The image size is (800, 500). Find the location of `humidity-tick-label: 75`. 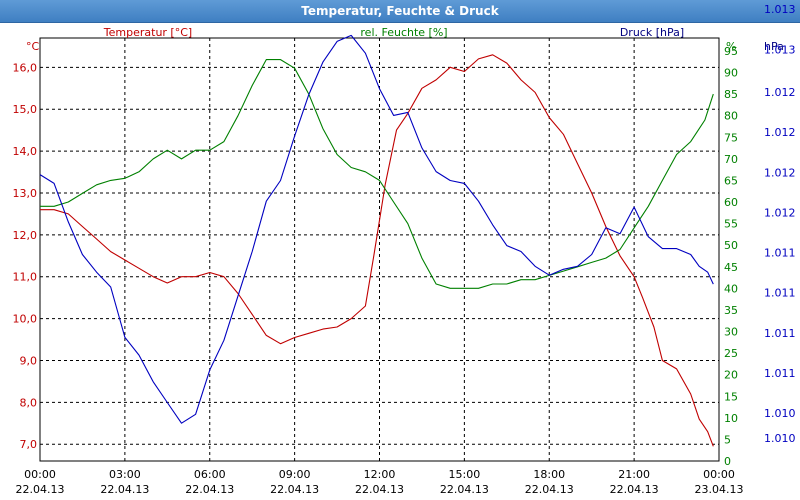

humidity-tick-label: 75 is located at coordinates (731, 137).